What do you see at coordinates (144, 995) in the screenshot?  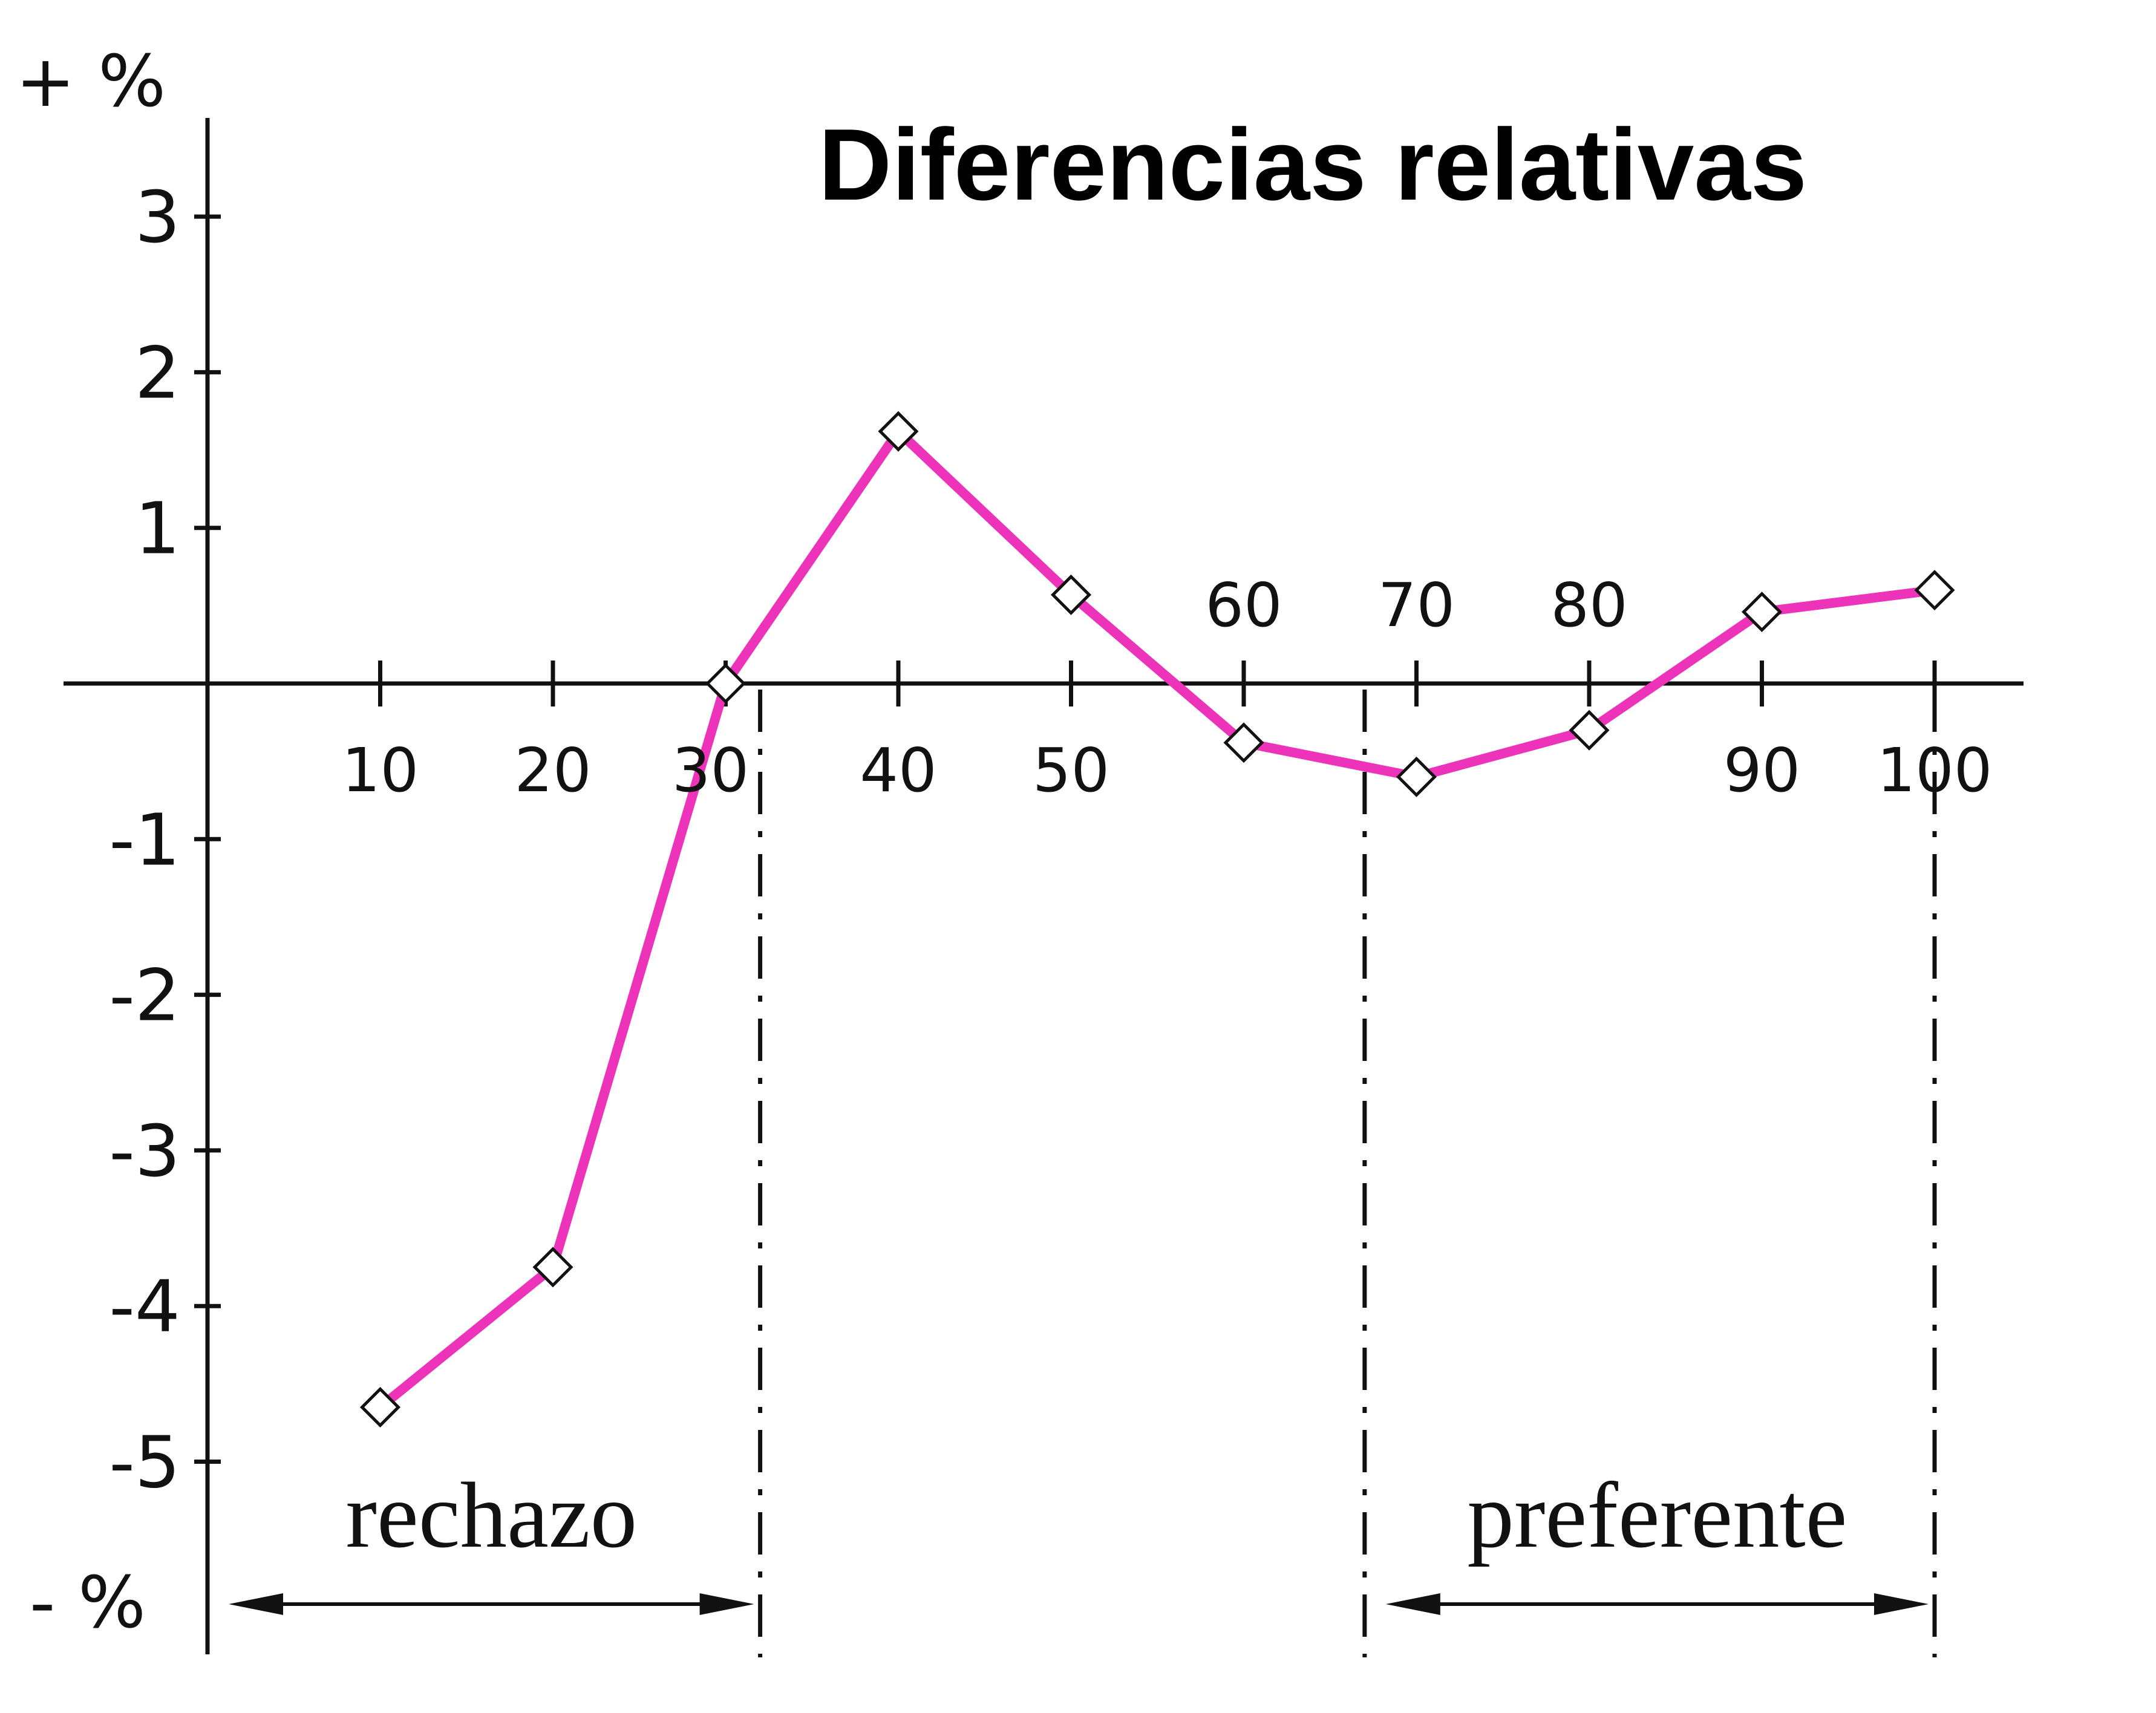 I see `y-tick-label: -2` at bounding box center [144, 995].